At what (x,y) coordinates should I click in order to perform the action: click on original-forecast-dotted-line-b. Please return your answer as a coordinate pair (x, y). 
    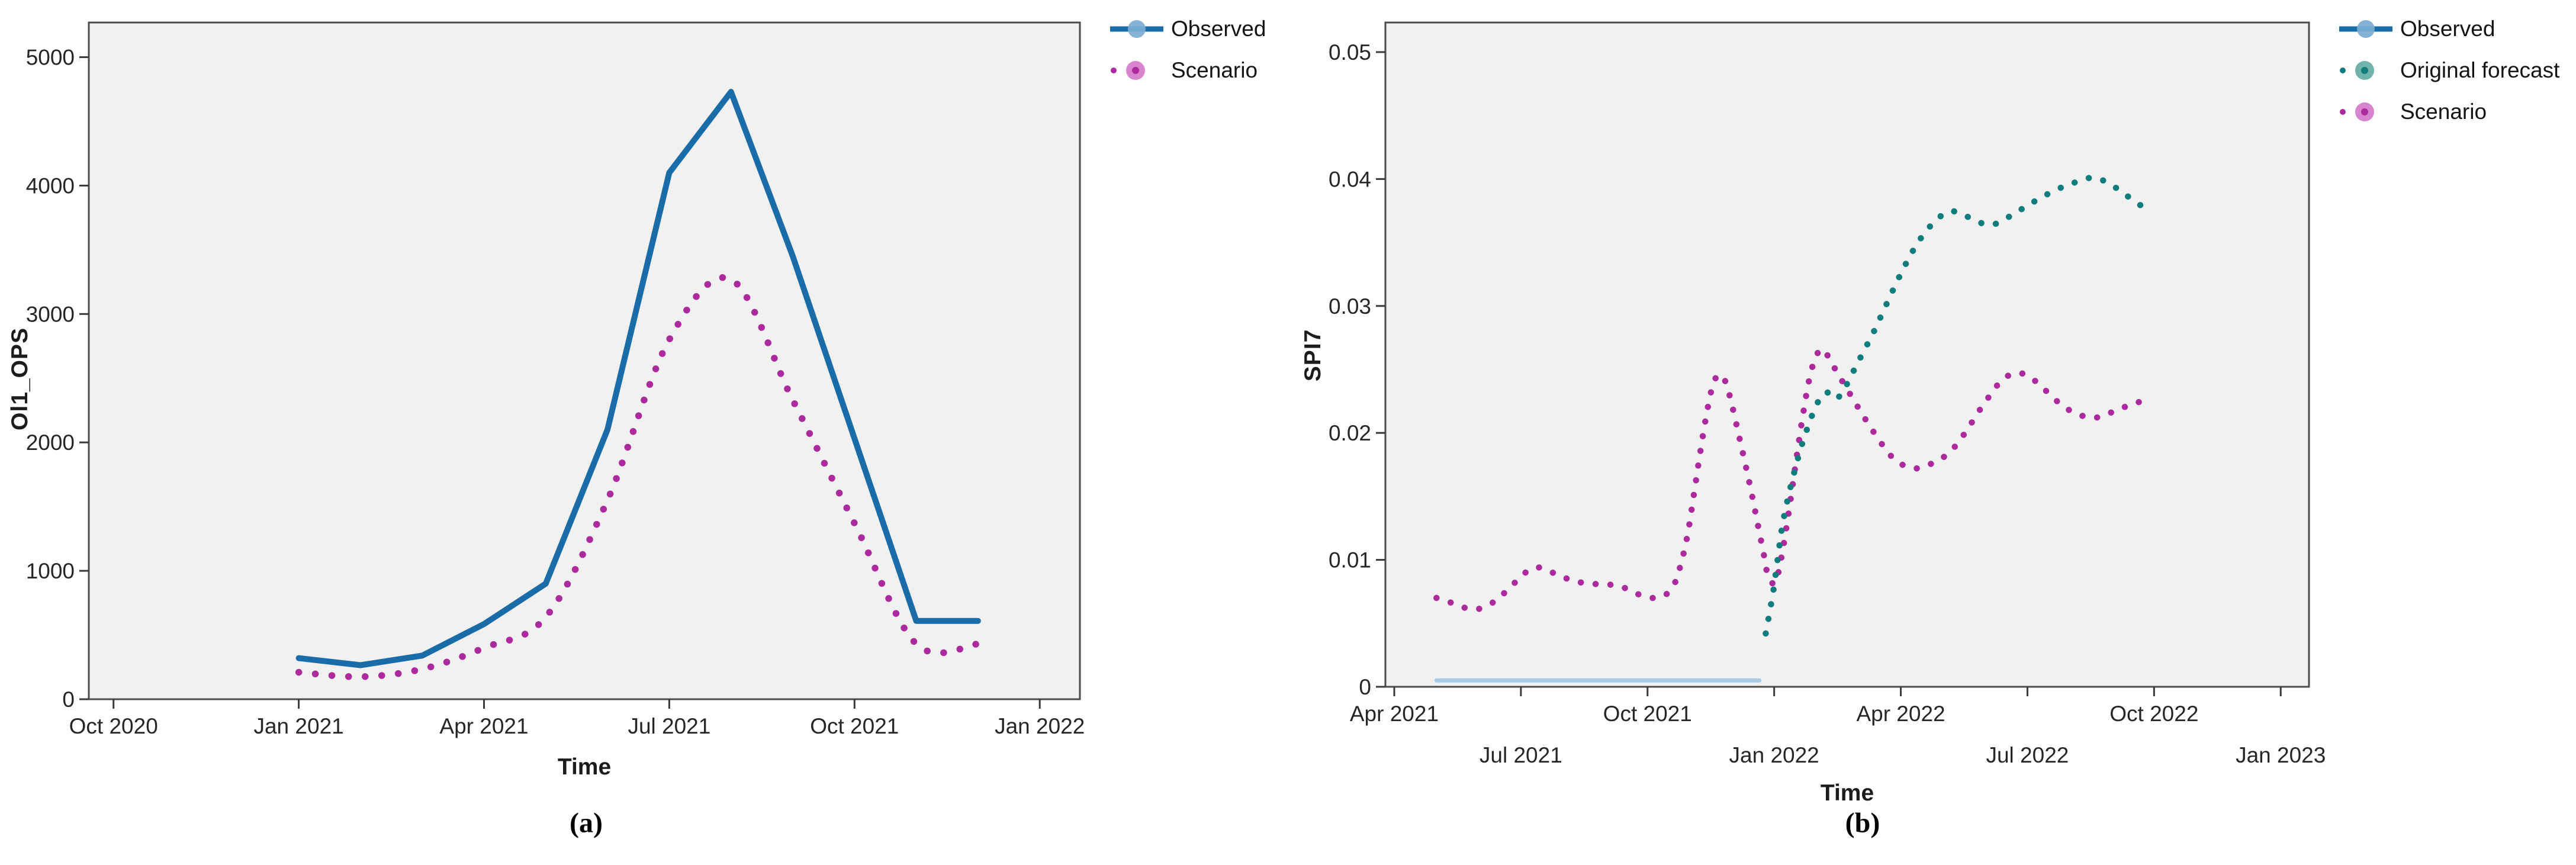
    Looking at the image, I should click on (1956, 406).